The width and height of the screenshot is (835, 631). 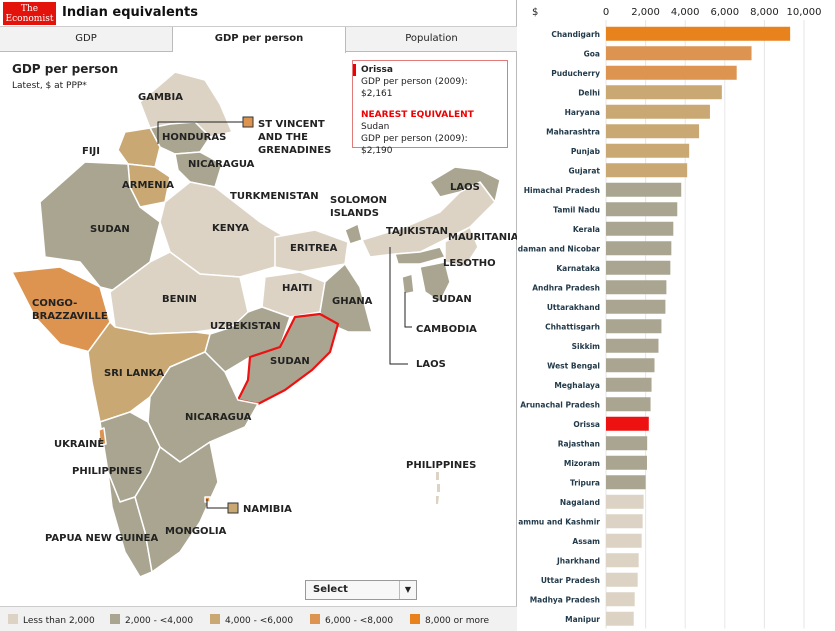 What do you see at coordinates (101, 538) in the screenshot?
I see `label-papua-new-guinea: PAPUA NEW GUINEA` at bounding box center [101, 538].